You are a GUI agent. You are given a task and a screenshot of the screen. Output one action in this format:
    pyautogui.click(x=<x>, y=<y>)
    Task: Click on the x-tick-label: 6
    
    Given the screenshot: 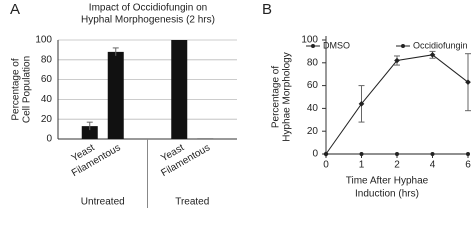 What is the action you would take?
    pyautogui.click(x=468, y=165)
    